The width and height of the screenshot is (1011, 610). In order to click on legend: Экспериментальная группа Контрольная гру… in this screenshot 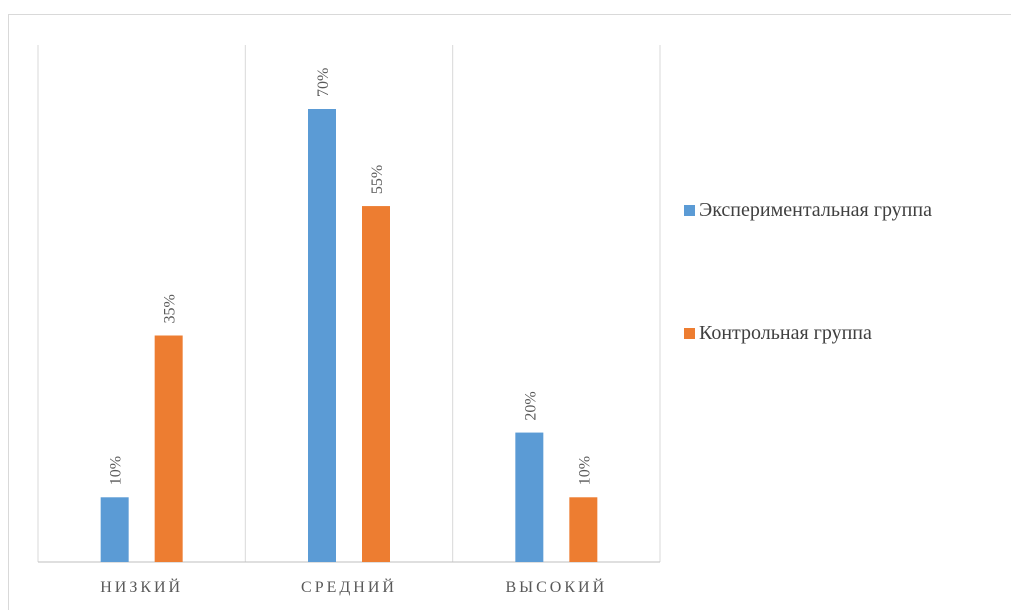, I will do `click(808, 321)`.